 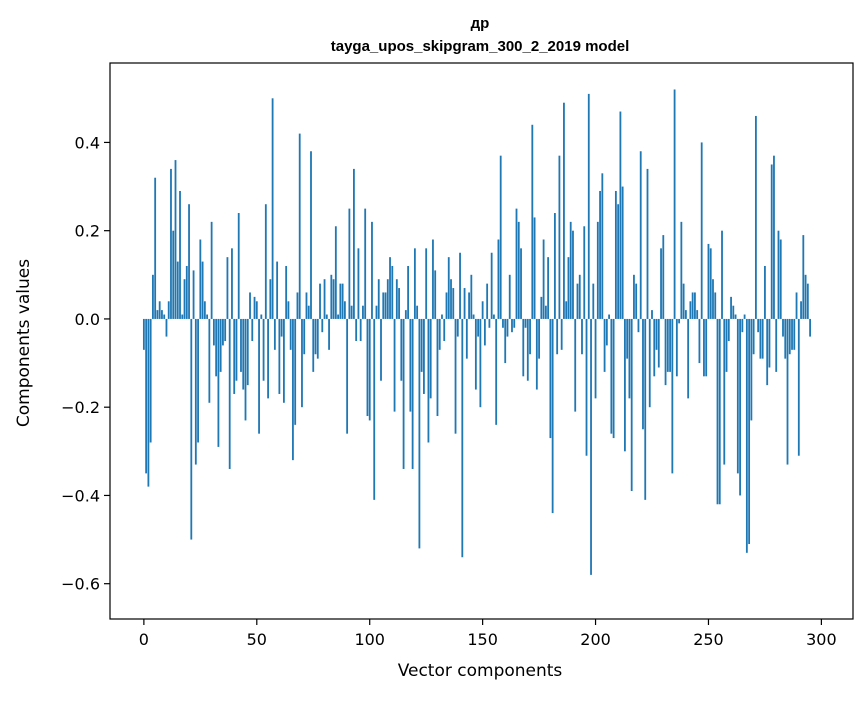 What do you see at coordinates (595, 639) in the screenshot?
I see `x-tick-label: 200` at bounding box center [595, 639].